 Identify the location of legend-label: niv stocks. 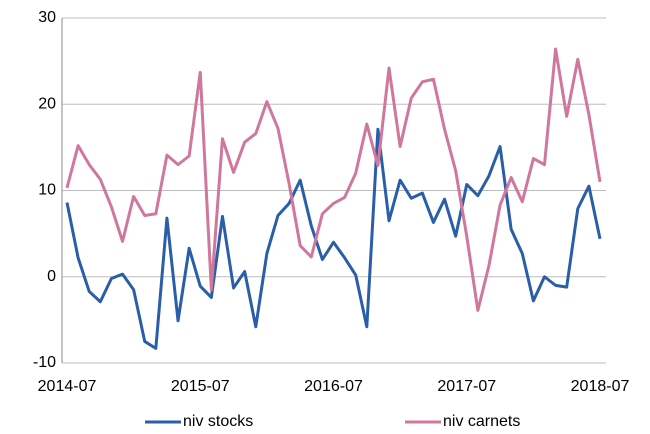
(218, 421).